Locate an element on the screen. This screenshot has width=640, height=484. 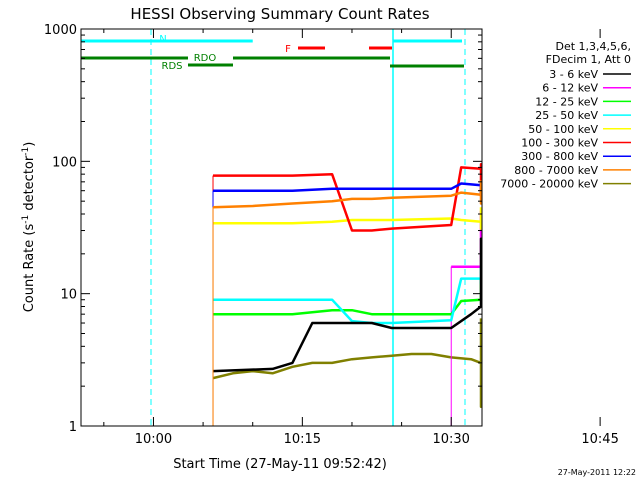
series-line-50-100-kev is located at coordinates (348, 218).